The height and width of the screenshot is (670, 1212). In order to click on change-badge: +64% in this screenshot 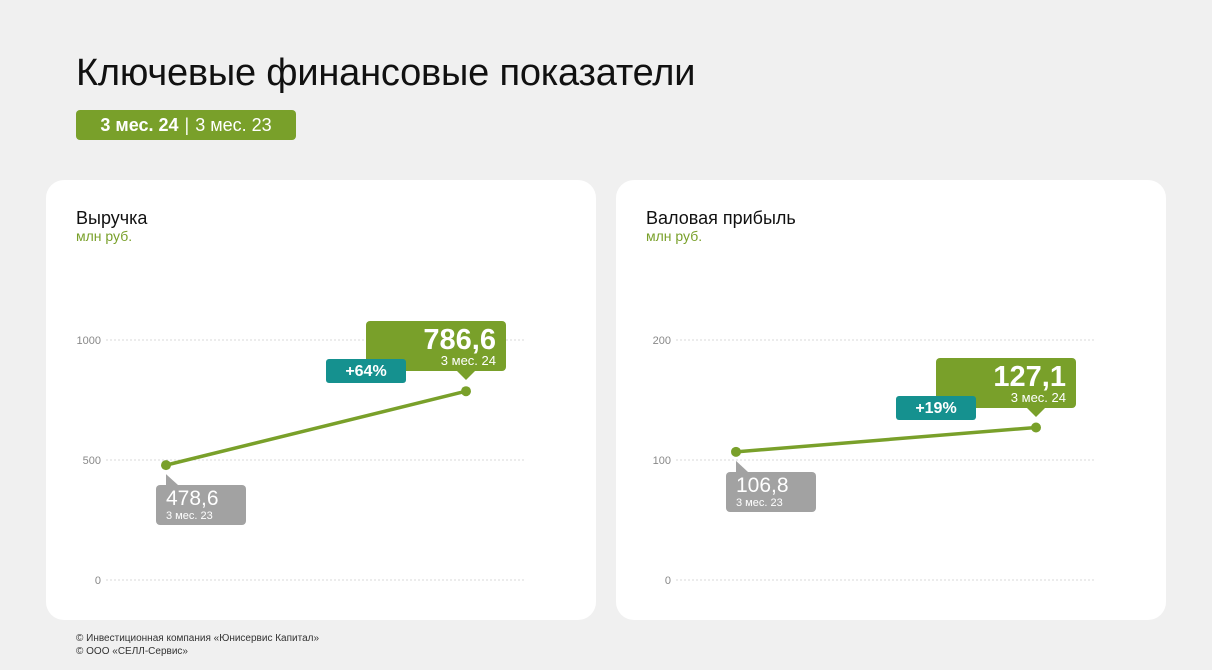, I will do `click(366, 371)`.